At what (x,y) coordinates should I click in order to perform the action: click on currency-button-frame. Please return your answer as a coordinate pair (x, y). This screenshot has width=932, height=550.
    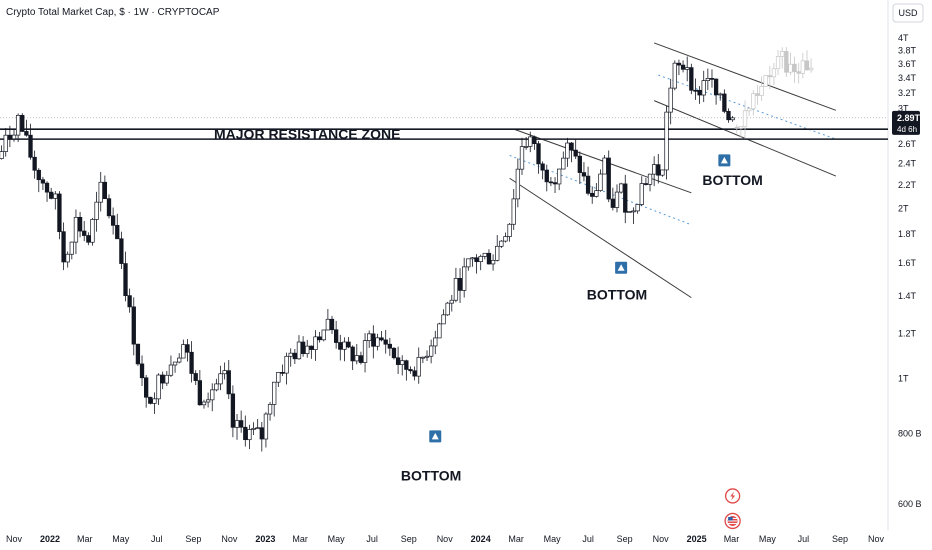
    Looking at the image, I should click on (908, 13).